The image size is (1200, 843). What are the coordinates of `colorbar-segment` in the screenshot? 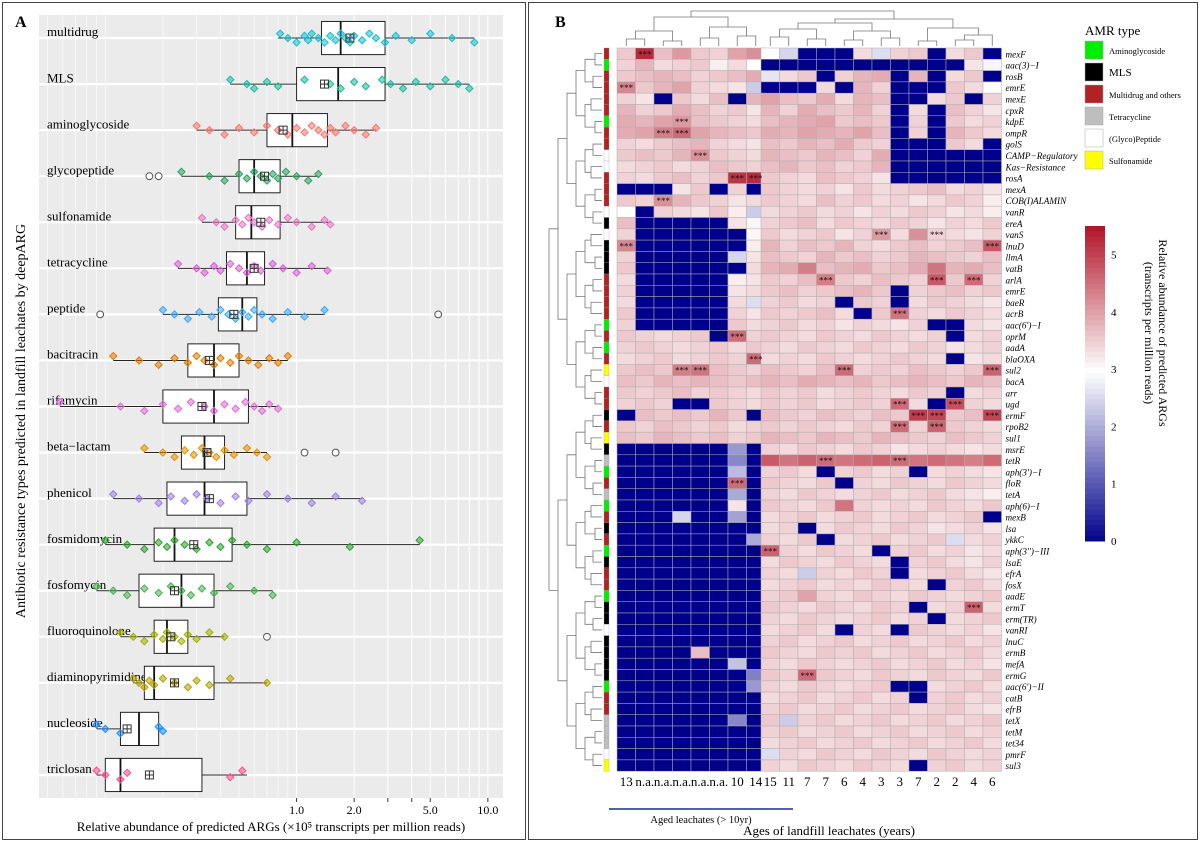 It's located at (1095, 538).